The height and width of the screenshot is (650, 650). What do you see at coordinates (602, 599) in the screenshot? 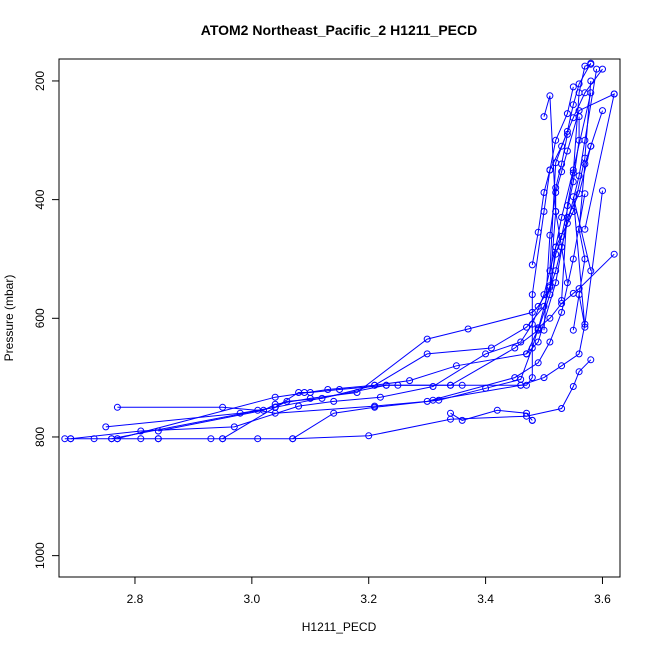
I see `x-tick-label: 3.6` at bounding box center [602, 599].